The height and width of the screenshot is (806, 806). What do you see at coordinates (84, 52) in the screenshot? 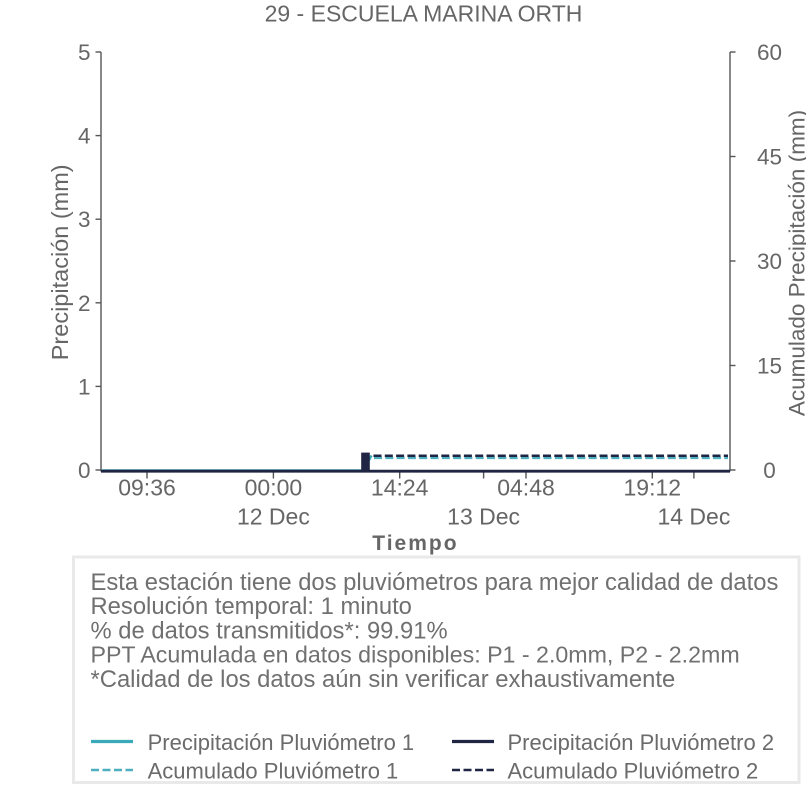
I see `svg-text: 5` at bounding box center [84, 52].